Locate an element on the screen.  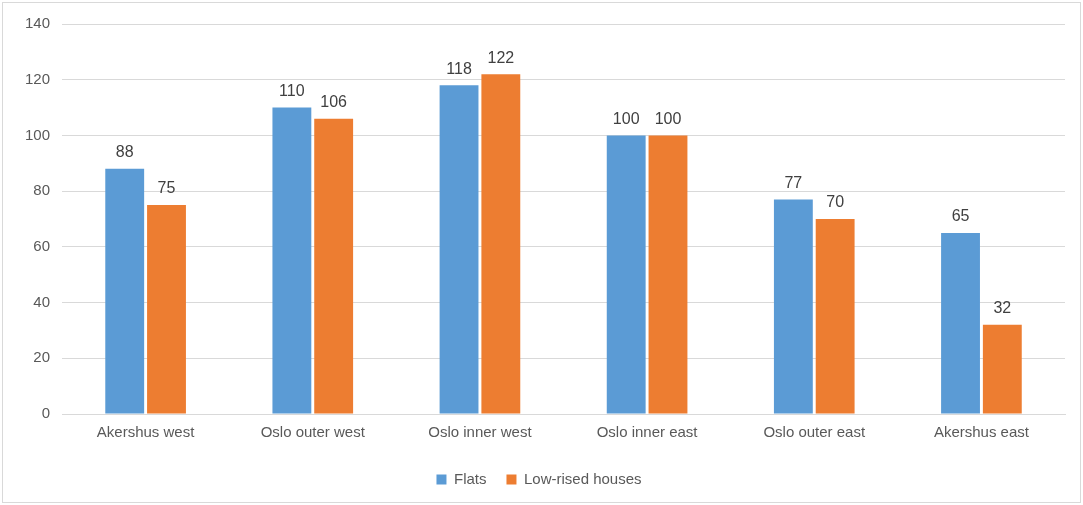
data-label: 70 is located at coordinates (835, 202).